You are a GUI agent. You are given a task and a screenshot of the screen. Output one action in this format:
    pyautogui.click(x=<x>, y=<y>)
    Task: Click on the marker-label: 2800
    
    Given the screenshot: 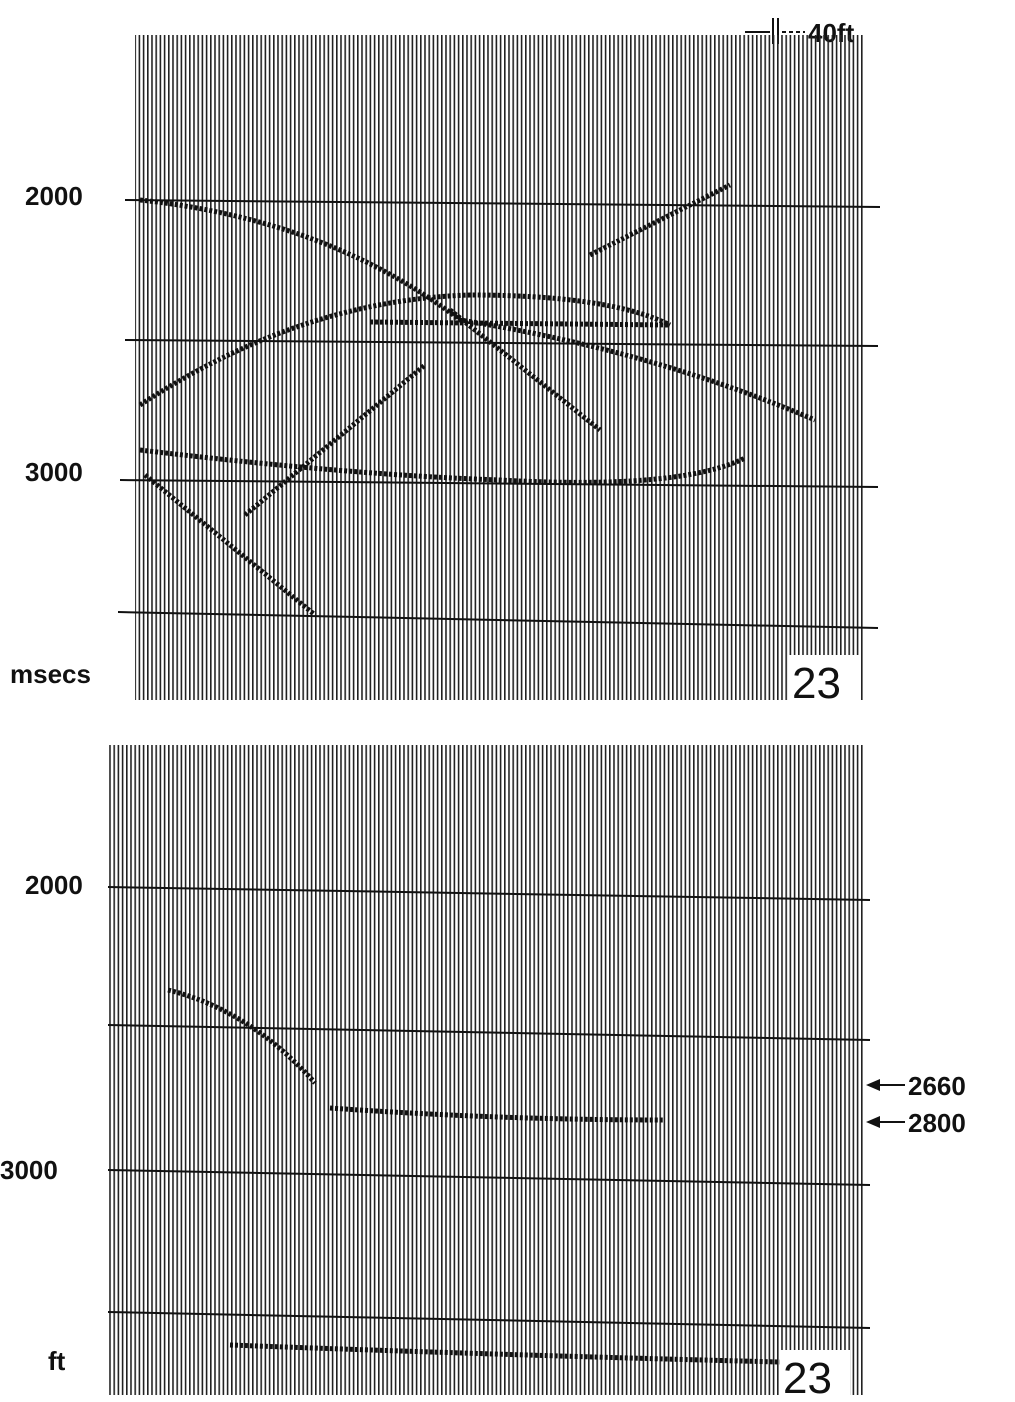 What is the action you would take?
    pyautogui.click(x=937, y=1123)
    